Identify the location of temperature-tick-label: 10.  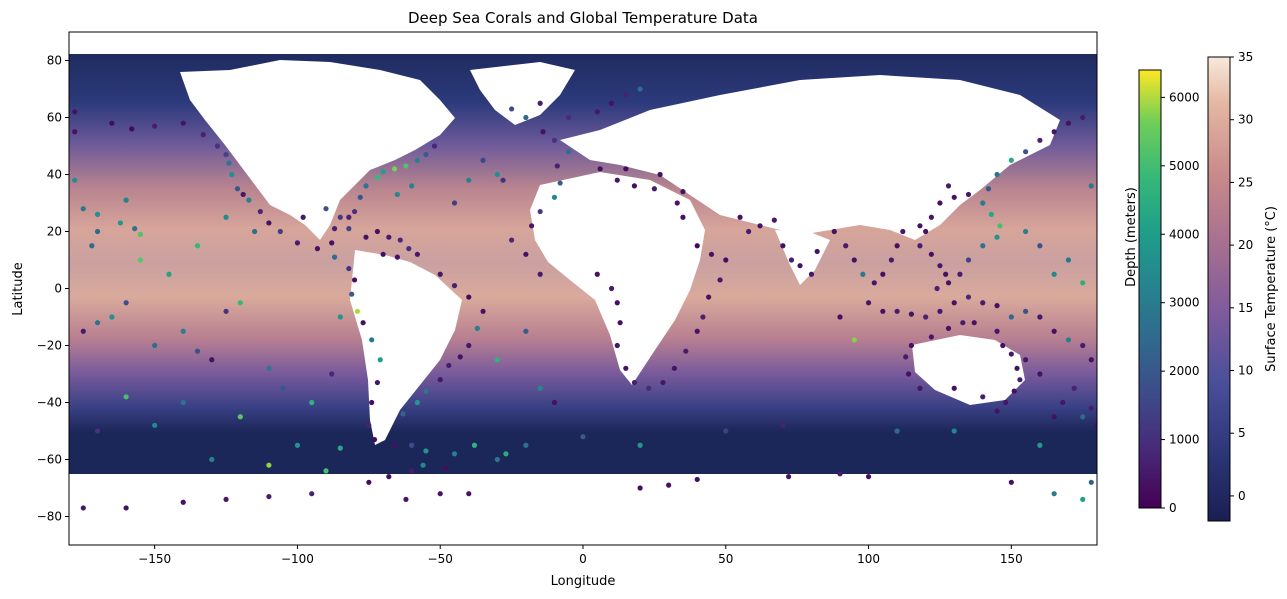
(1245, 371).